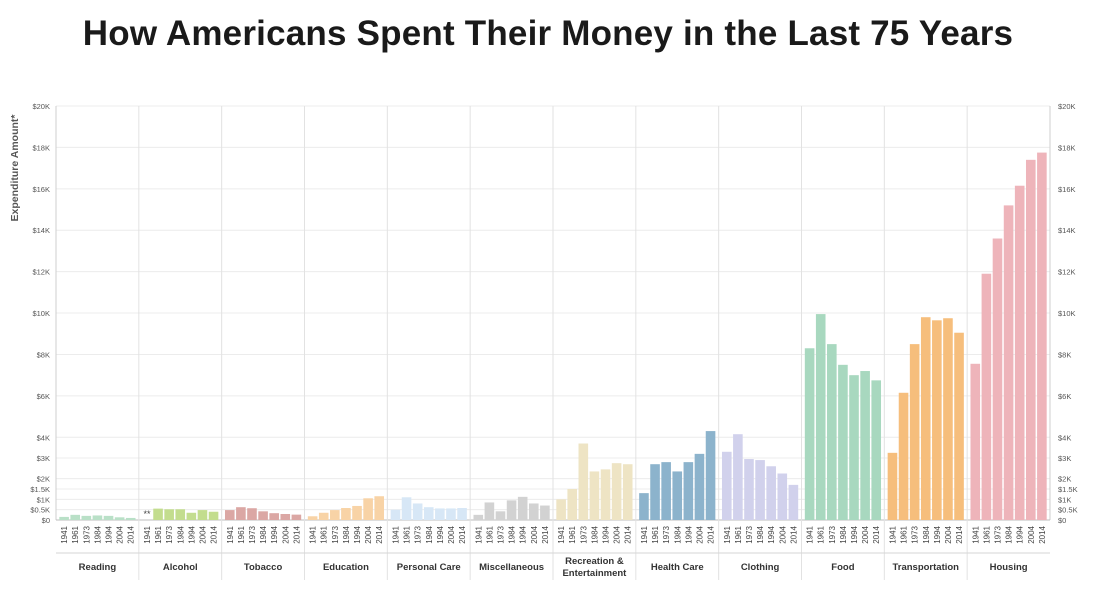 Image resolution: width=1096 pixels, height=600 pixels. I want to click on bar-reading-1984, so click(97, 517).